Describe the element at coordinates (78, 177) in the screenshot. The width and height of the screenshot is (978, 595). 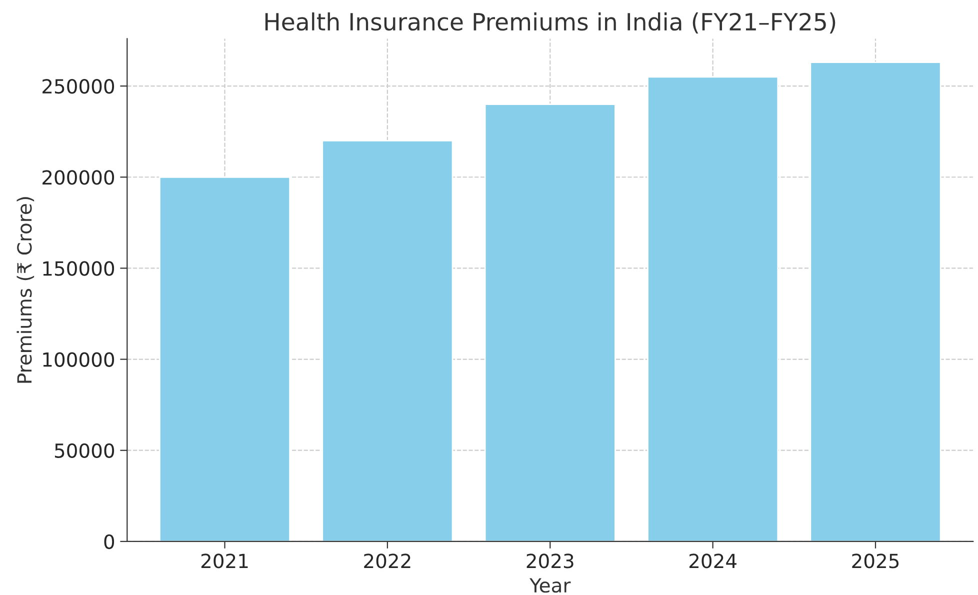
I see `y-tick-label: 200000` at that location.